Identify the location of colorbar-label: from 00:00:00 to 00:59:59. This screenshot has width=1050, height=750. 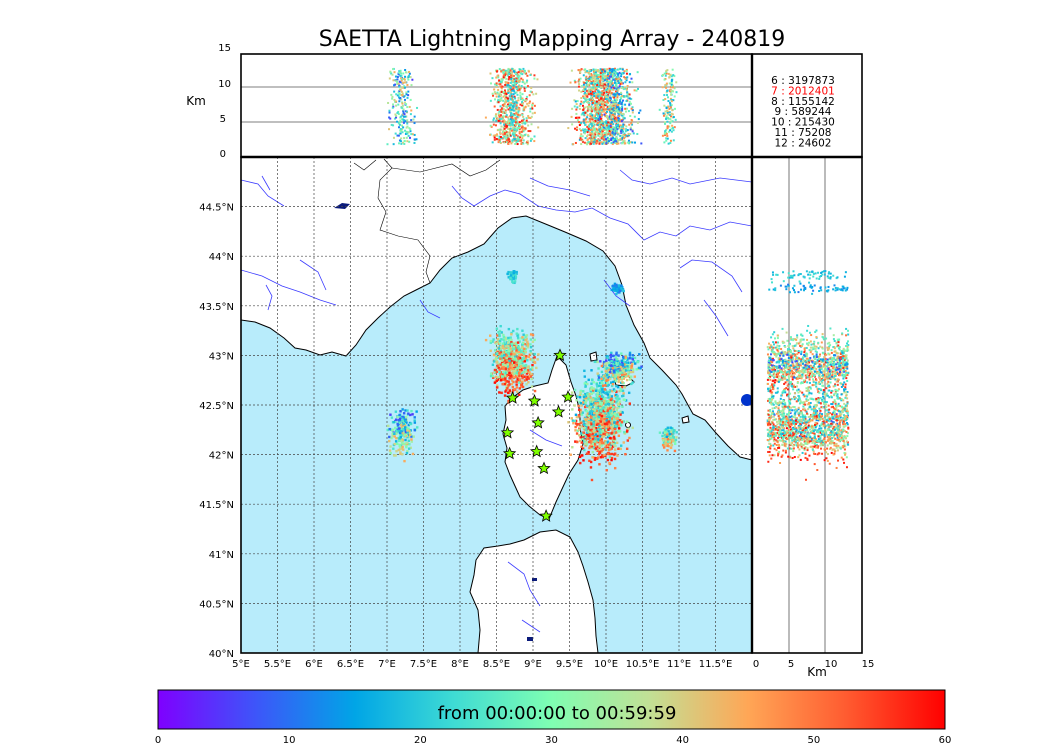
(557, 713).